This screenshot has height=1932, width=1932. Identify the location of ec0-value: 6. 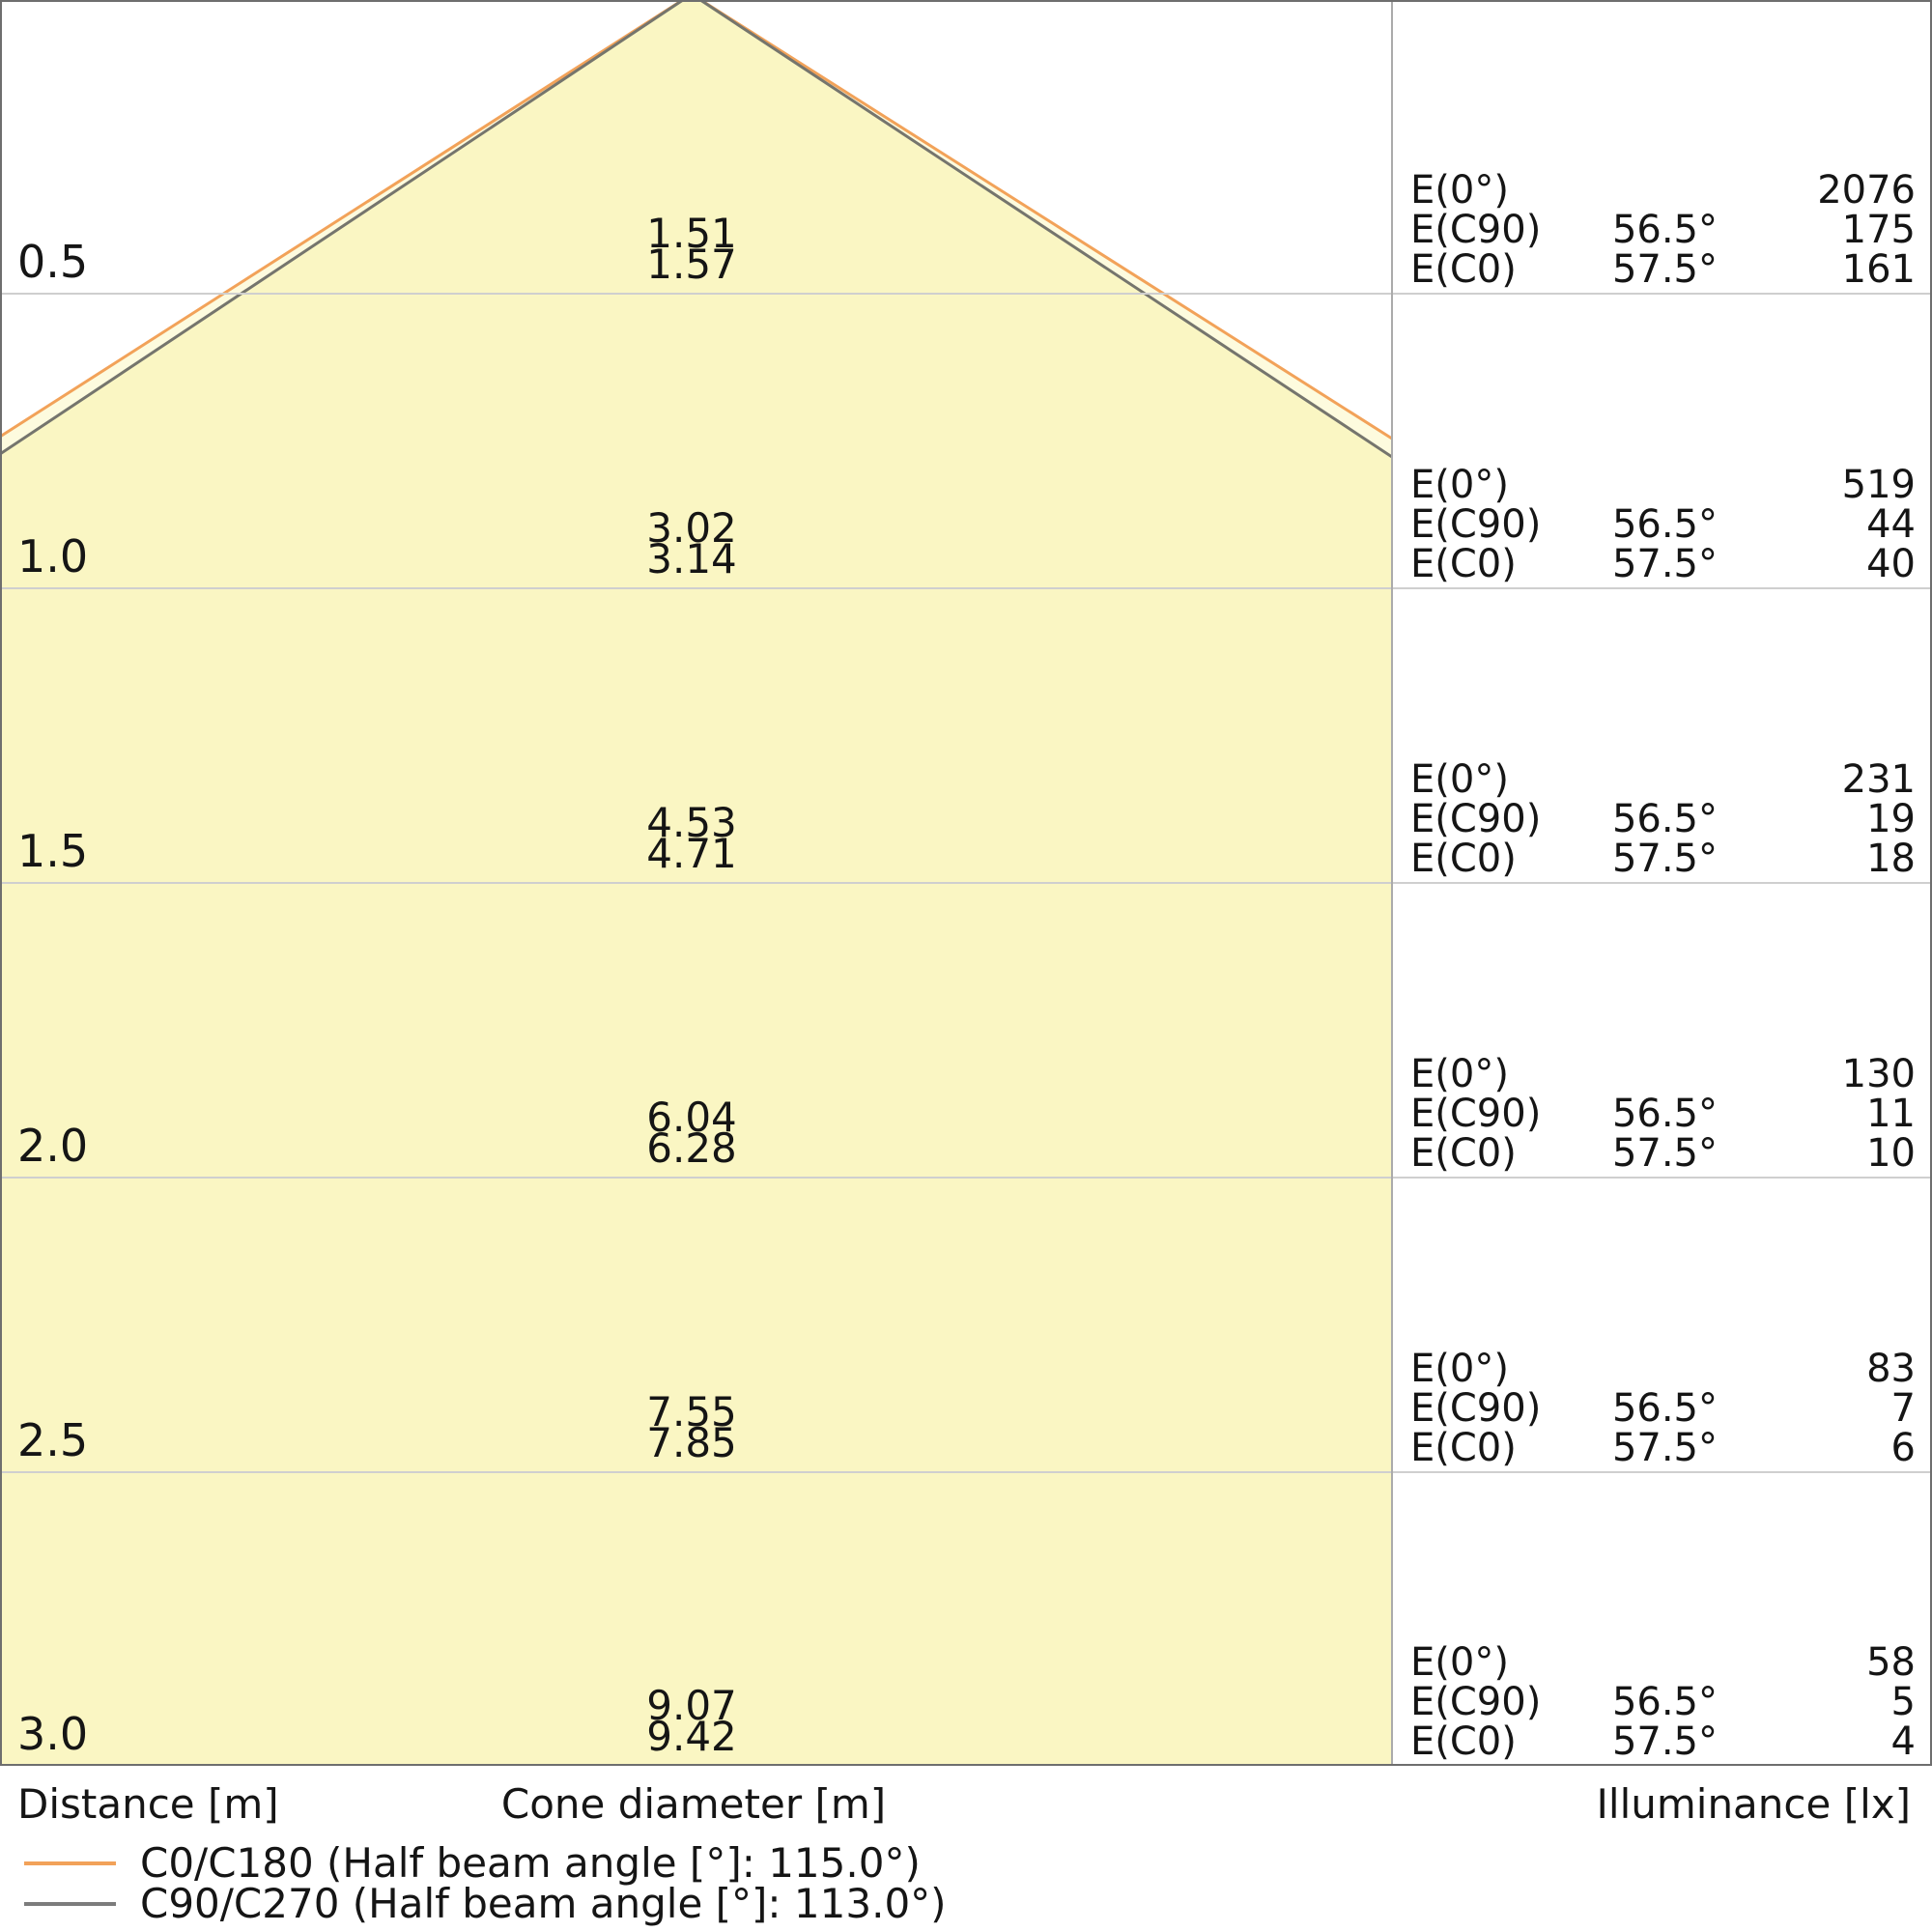
(1903, 1448).